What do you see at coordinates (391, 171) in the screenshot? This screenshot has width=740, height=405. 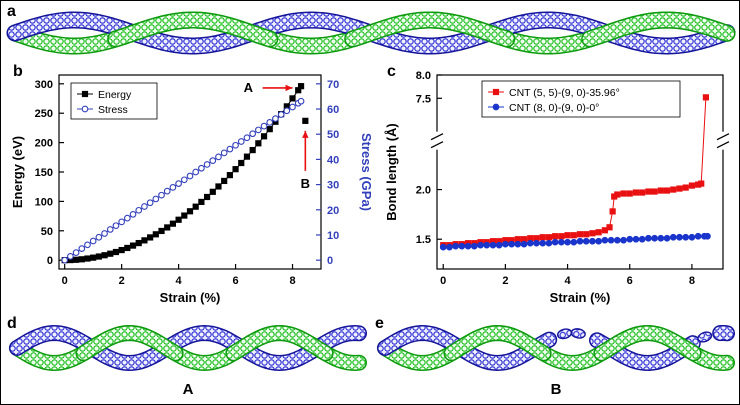 I see `svg-text: Bond length (Å)` at bounding box center [391, 171].